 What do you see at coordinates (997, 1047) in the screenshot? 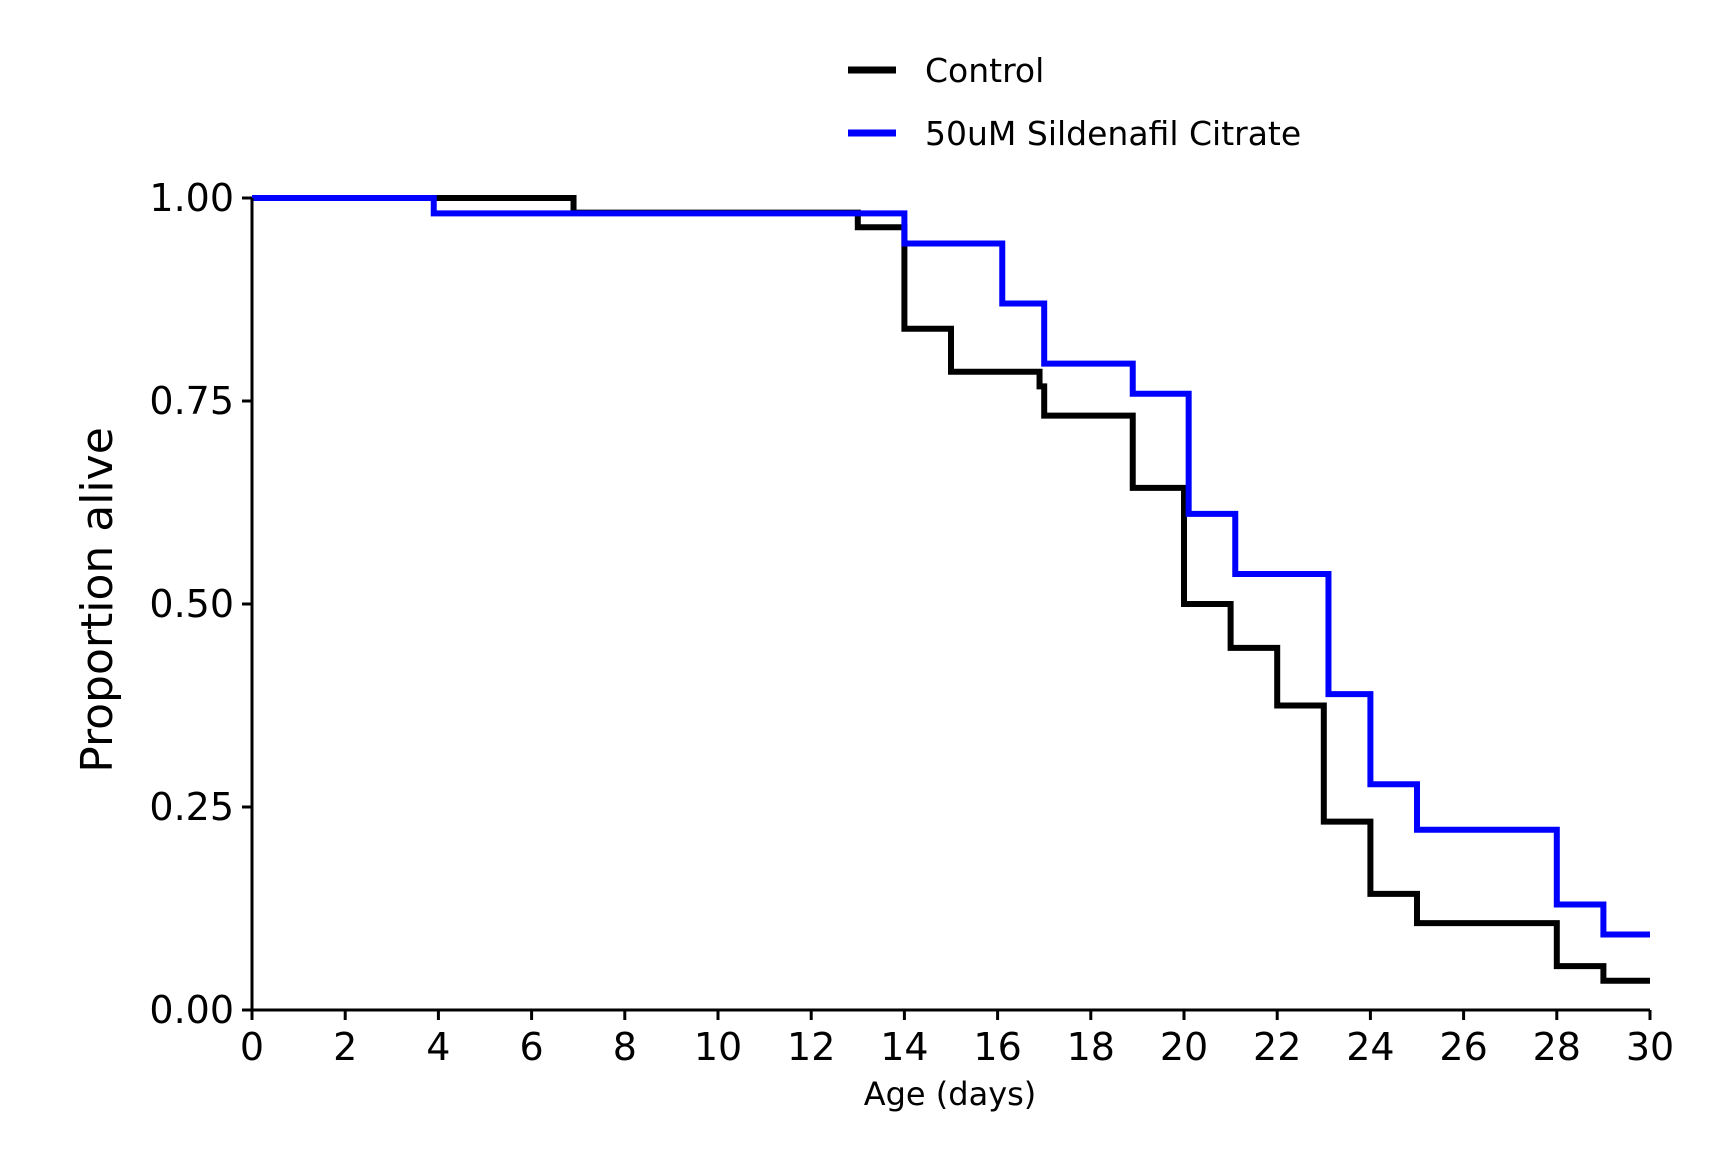
I see `x-tick-label: 16` at bounding box center [997, 1047].